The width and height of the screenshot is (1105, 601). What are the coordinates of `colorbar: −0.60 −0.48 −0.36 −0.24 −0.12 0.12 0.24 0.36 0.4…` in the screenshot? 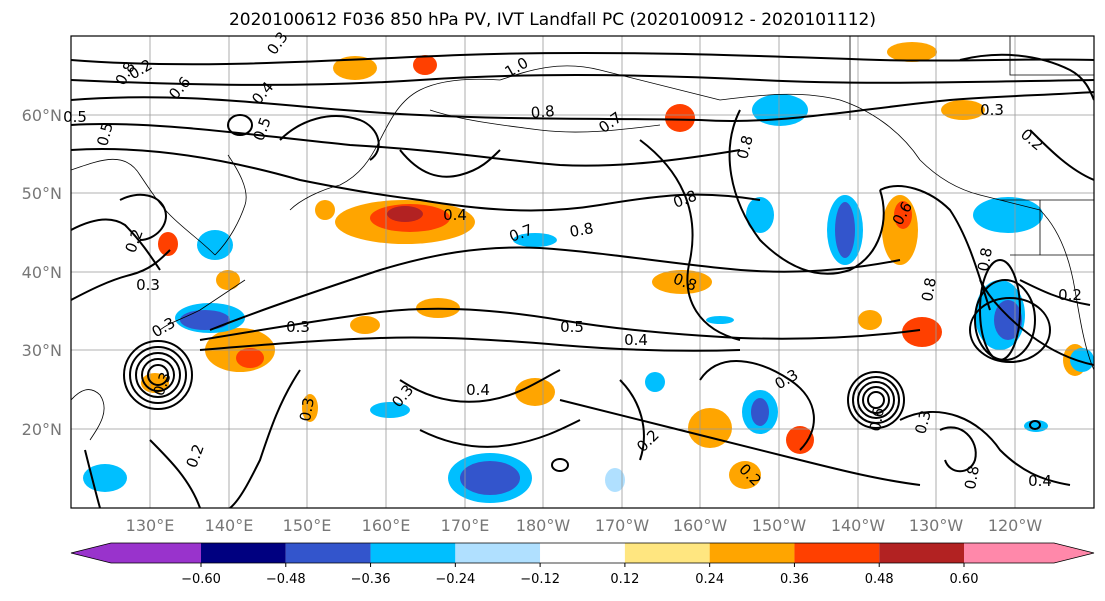 It's located at (582, 564).